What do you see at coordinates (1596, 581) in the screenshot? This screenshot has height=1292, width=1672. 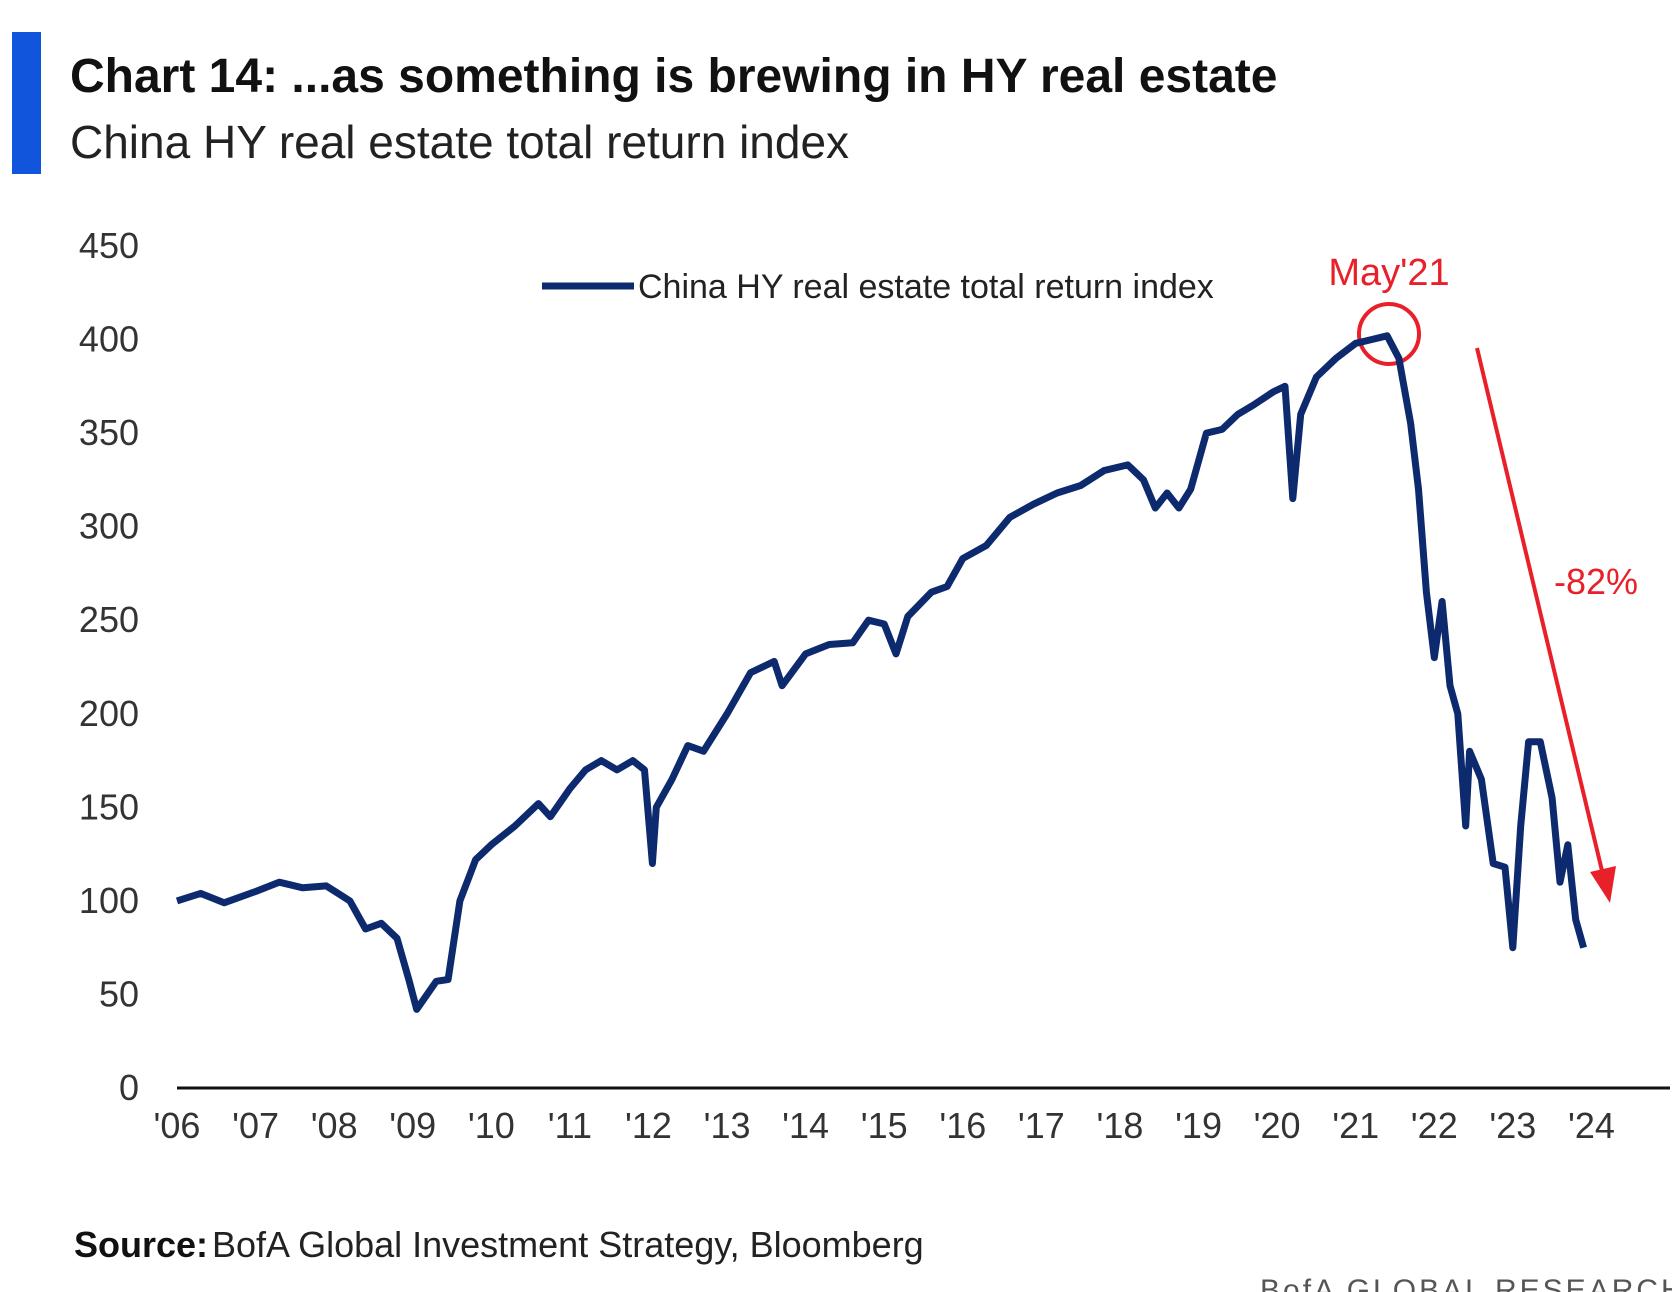 I see `annotation: -82%` at bounding box center [1596, 581].